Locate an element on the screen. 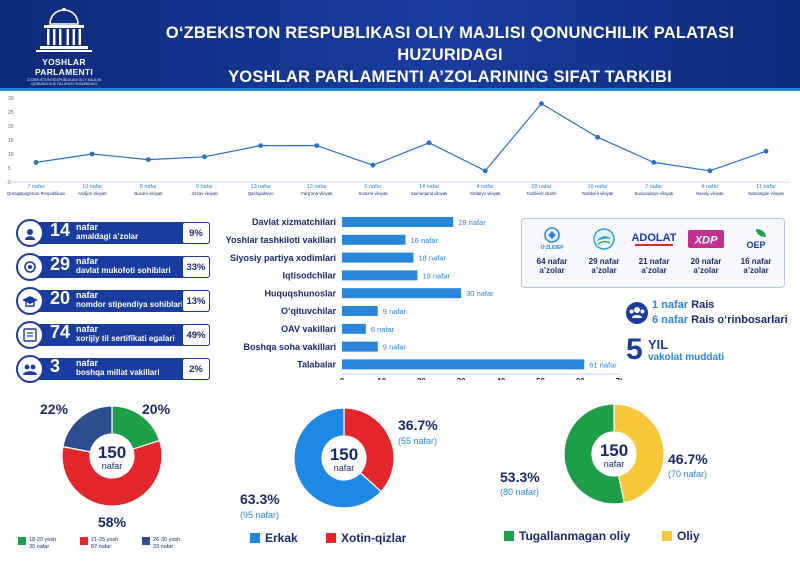 The height and width of the screenshot is (565, 800). region-label: Qoraqalpog'iston Respublikasi is located at coordinates (36, 193).